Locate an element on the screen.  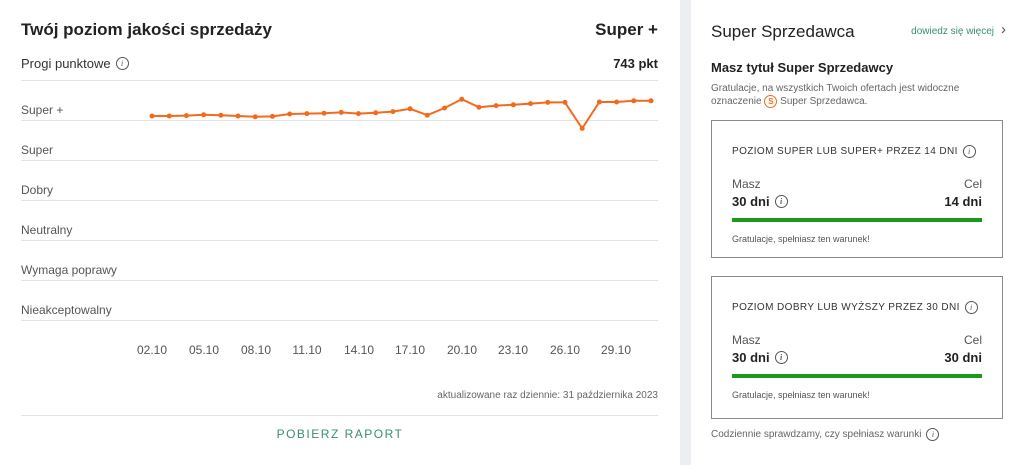
series-line is located at coordinates (401, 114).